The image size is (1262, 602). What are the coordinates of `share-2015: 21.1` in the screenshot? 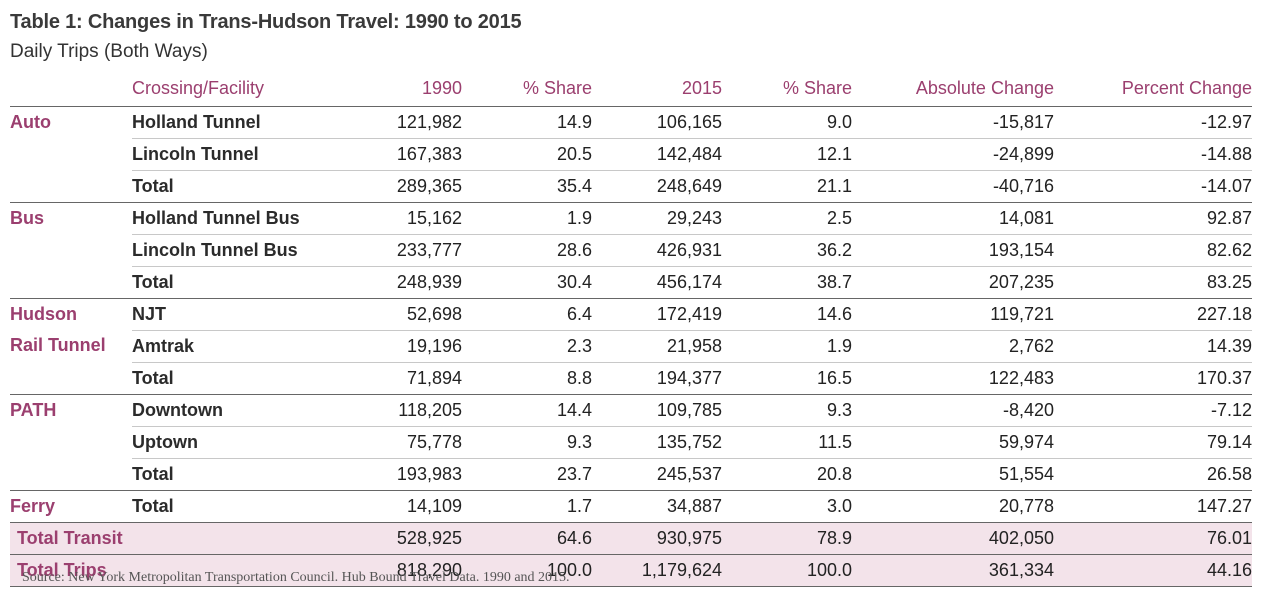 It's located at (787, 186).